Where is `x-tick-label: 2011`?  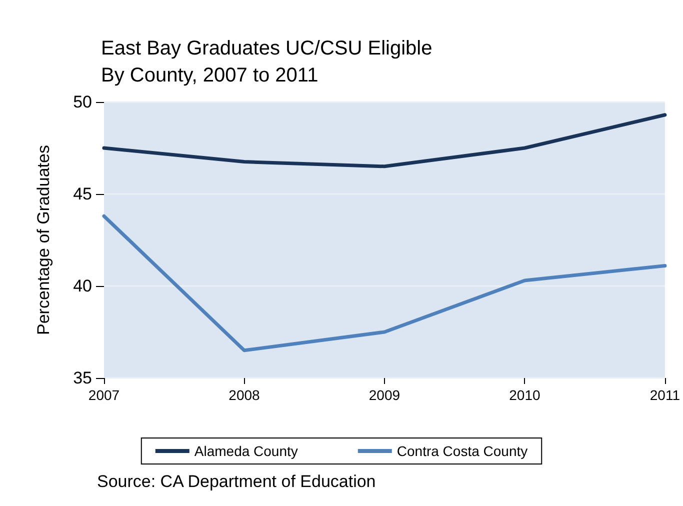
x-tick-label: 2011 is located at coordinates (665, 395).